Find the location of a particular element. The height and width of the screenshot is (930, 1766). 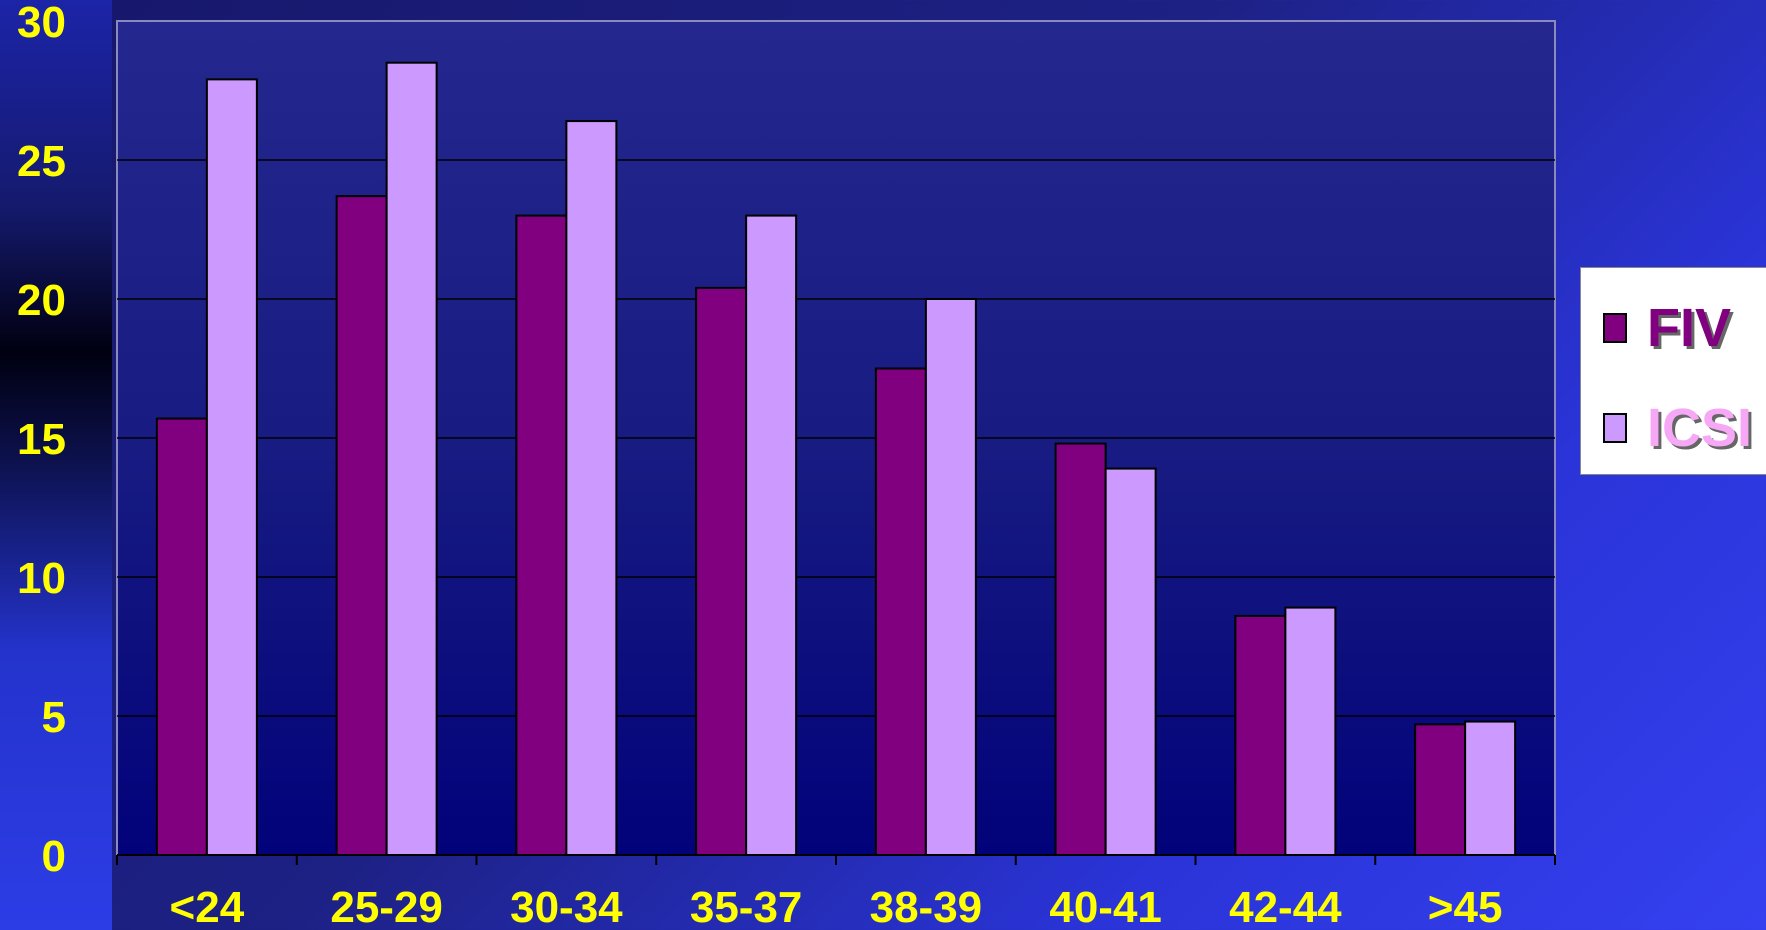

legend-swatch-fiv is located at coordinates (1615, 328).